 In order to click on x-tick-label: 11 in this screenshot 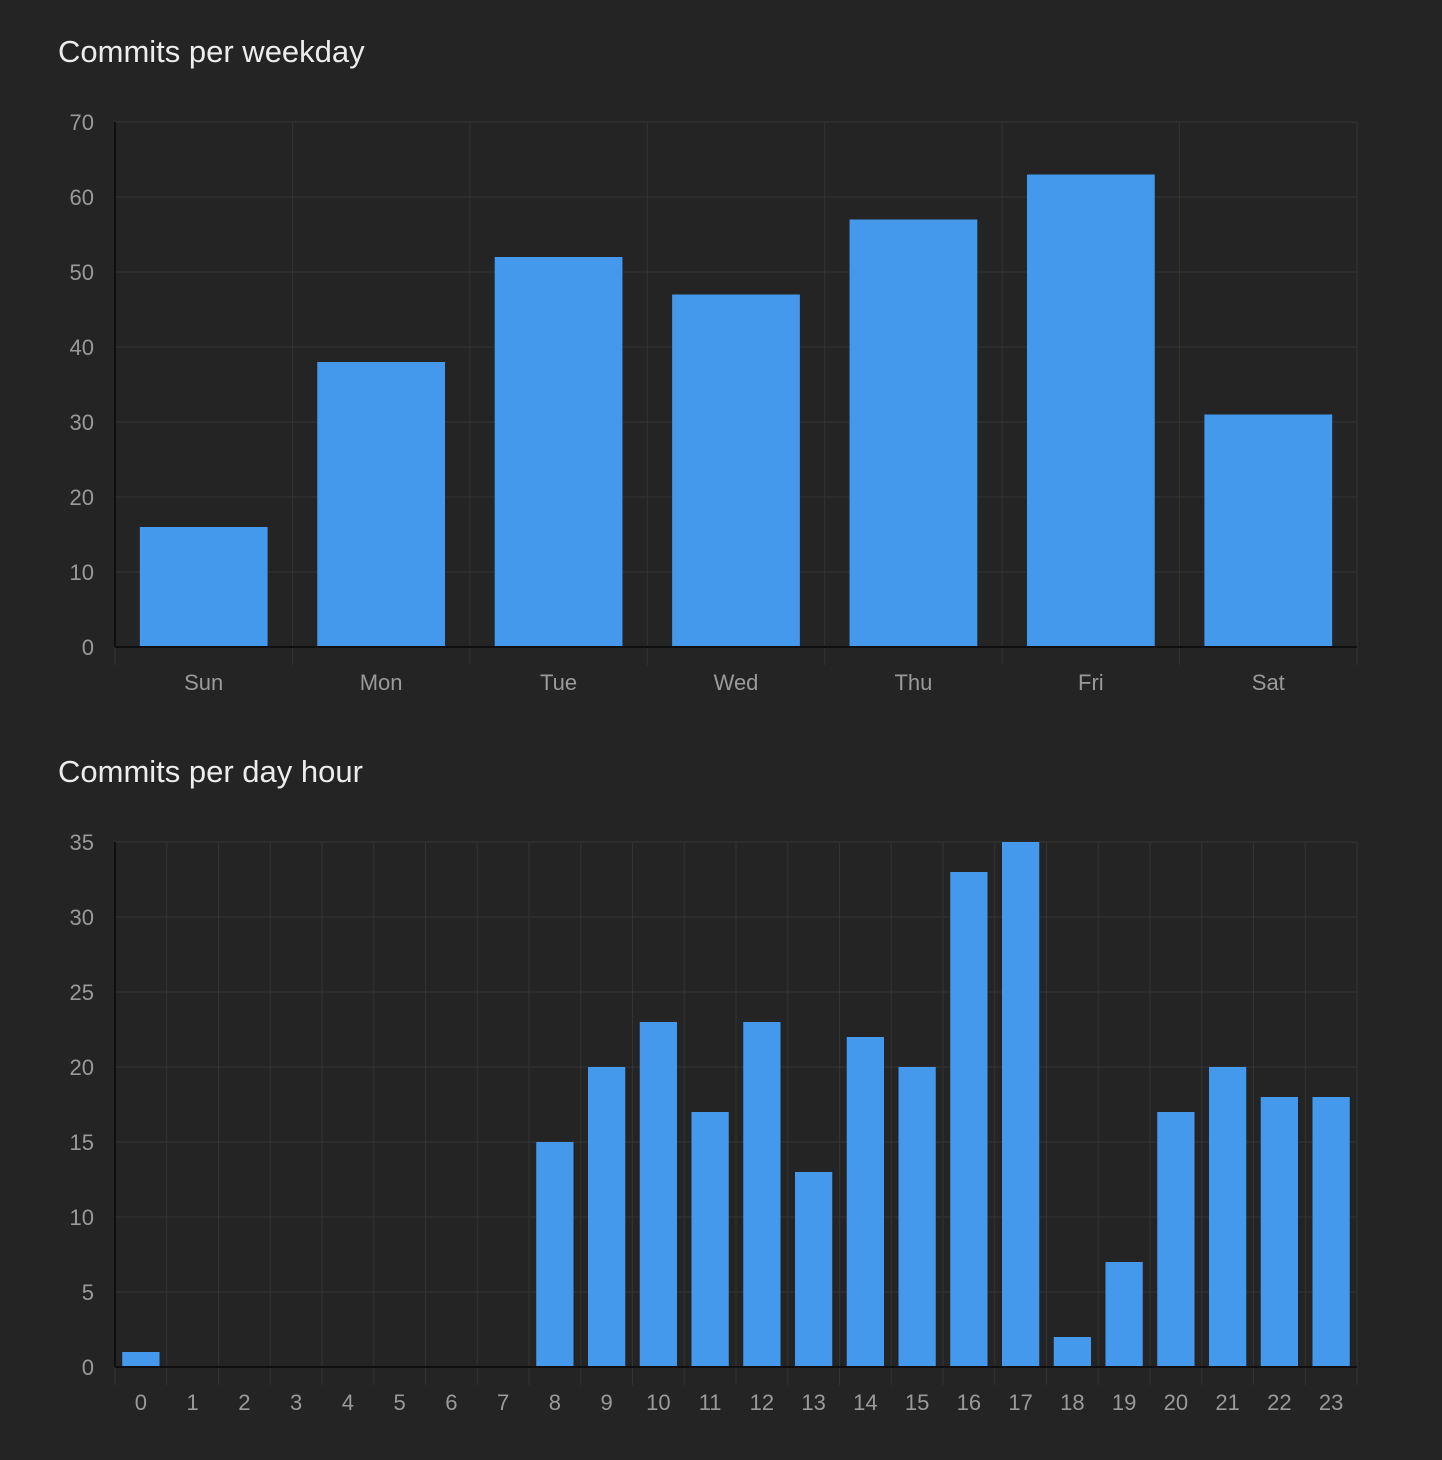, I will do `click(710, 1402)`.